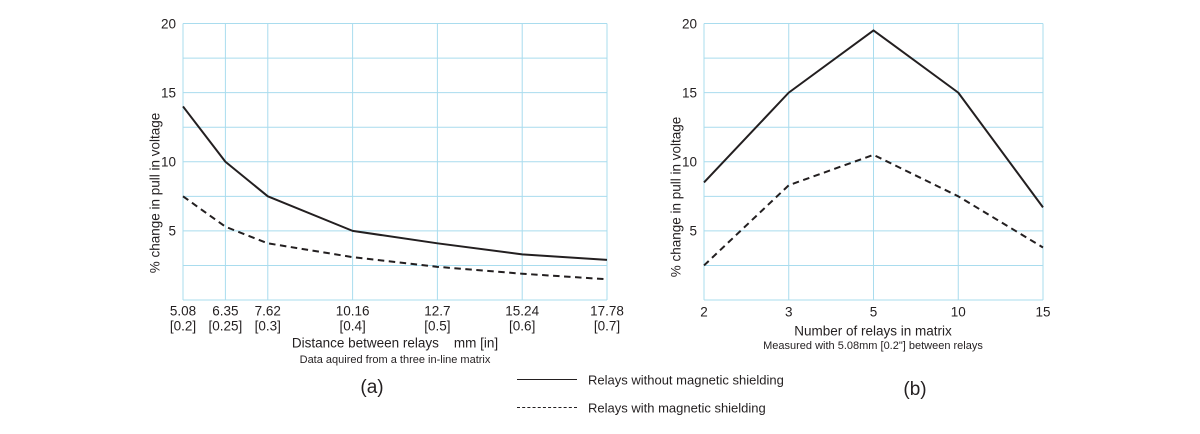 The image size is (1200, 434). Describe the element at coordinates (522, 311) in the screenshot. I see `chart-a-x-tick-mm-label: 15.24` at that location.